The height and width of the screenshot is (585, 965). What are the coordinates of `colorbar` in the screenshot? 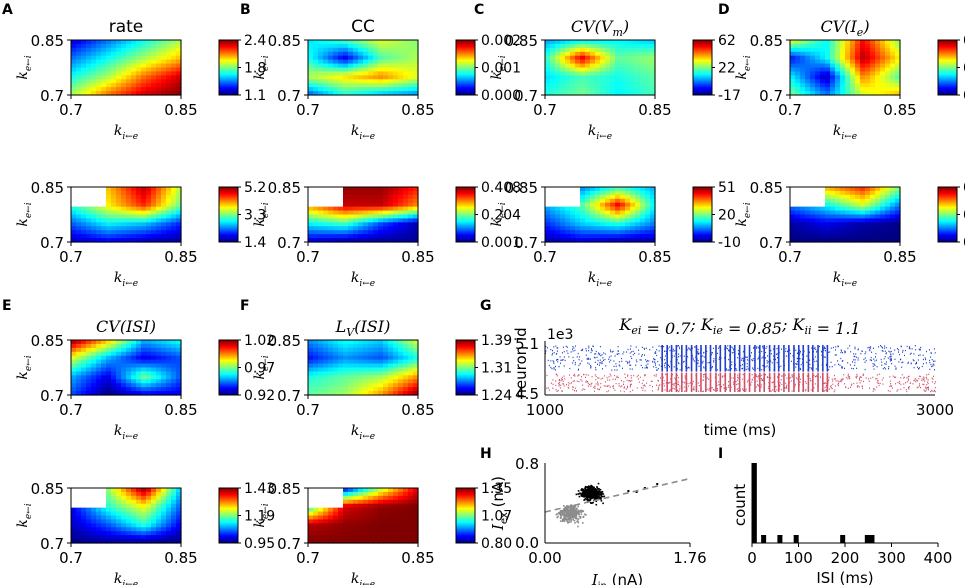 It's located at (702, 67).